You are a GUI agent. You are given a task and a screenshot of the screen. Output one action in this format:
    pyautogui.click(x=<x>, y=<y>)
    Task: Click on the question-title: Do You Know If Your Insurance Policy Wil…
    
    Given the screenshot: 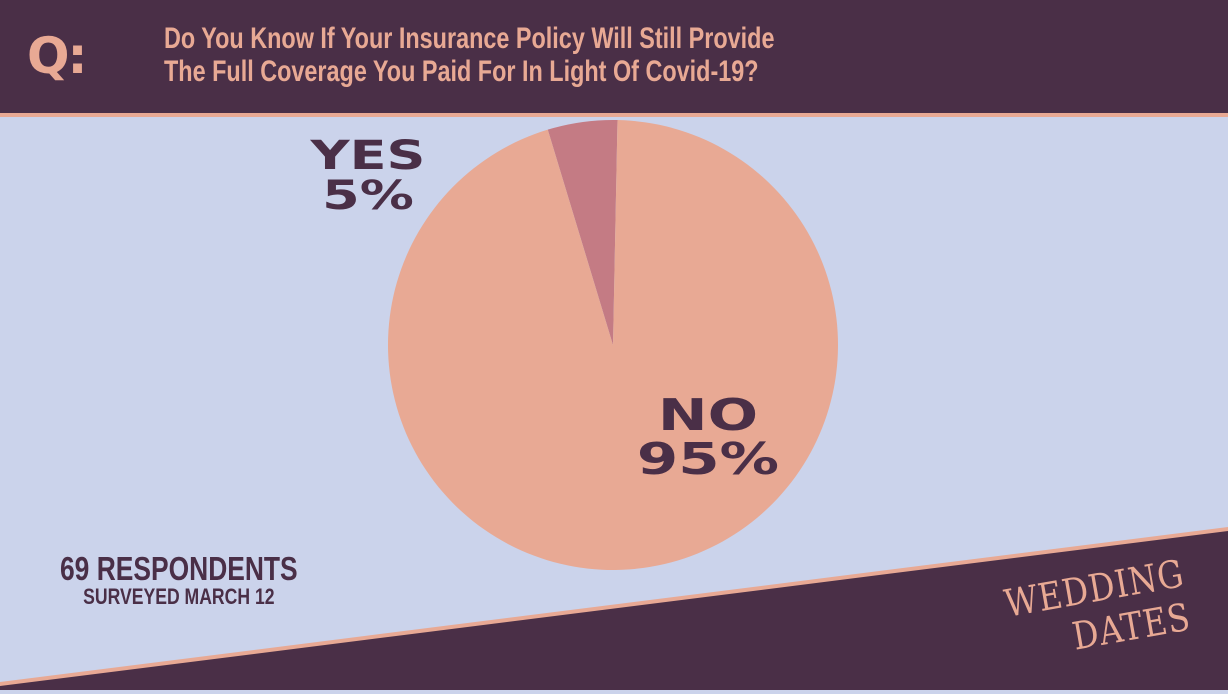 What is the action you would take?
    pyautogui.click(x=469, y=55)
    